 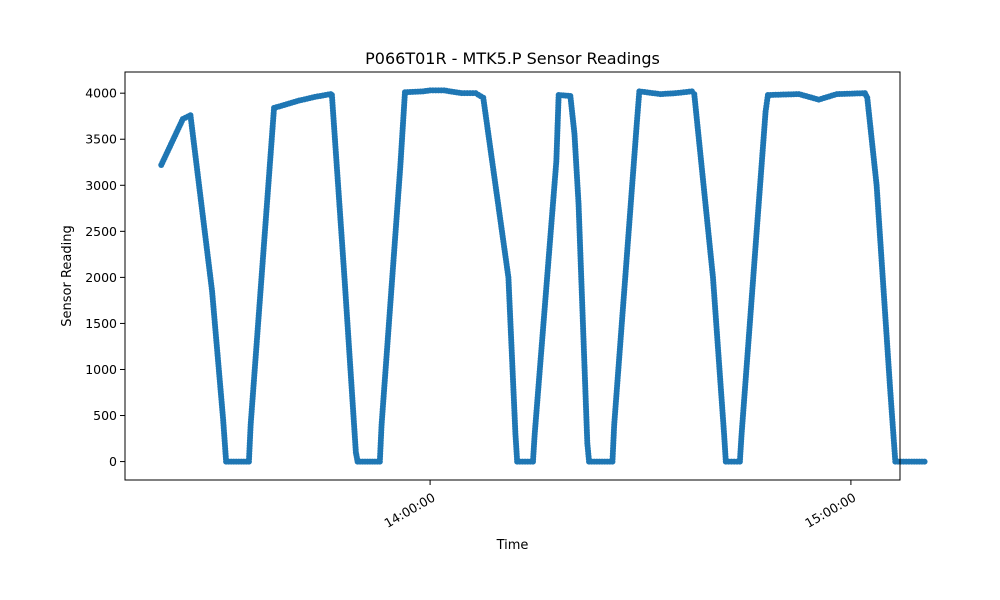 What do you see at coordinates (101, 185) in the screenshot?
I see `y-tick-label: 3000` at bounding box center [101, 185].